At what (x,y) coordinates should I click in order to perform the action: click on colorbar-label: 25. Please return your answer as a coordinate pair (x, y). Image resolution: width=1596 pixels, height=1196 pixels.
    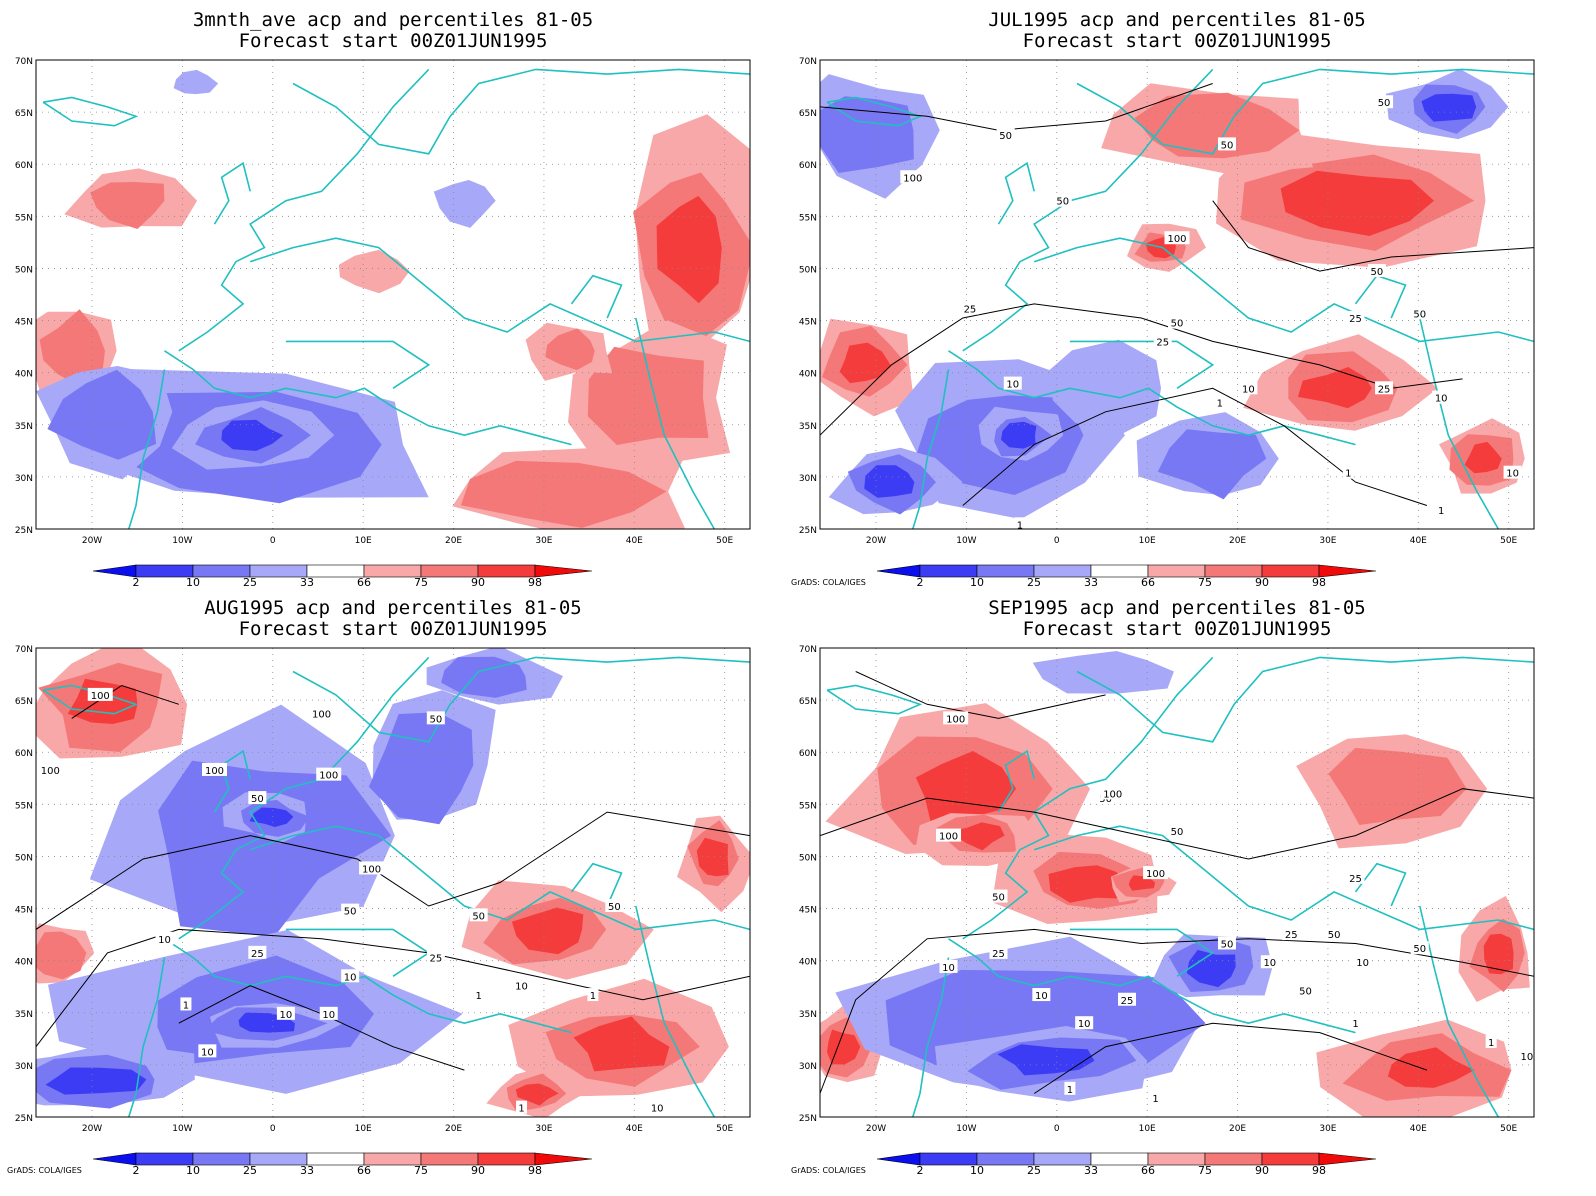
    Looking at the image, I should click on (250, 582).